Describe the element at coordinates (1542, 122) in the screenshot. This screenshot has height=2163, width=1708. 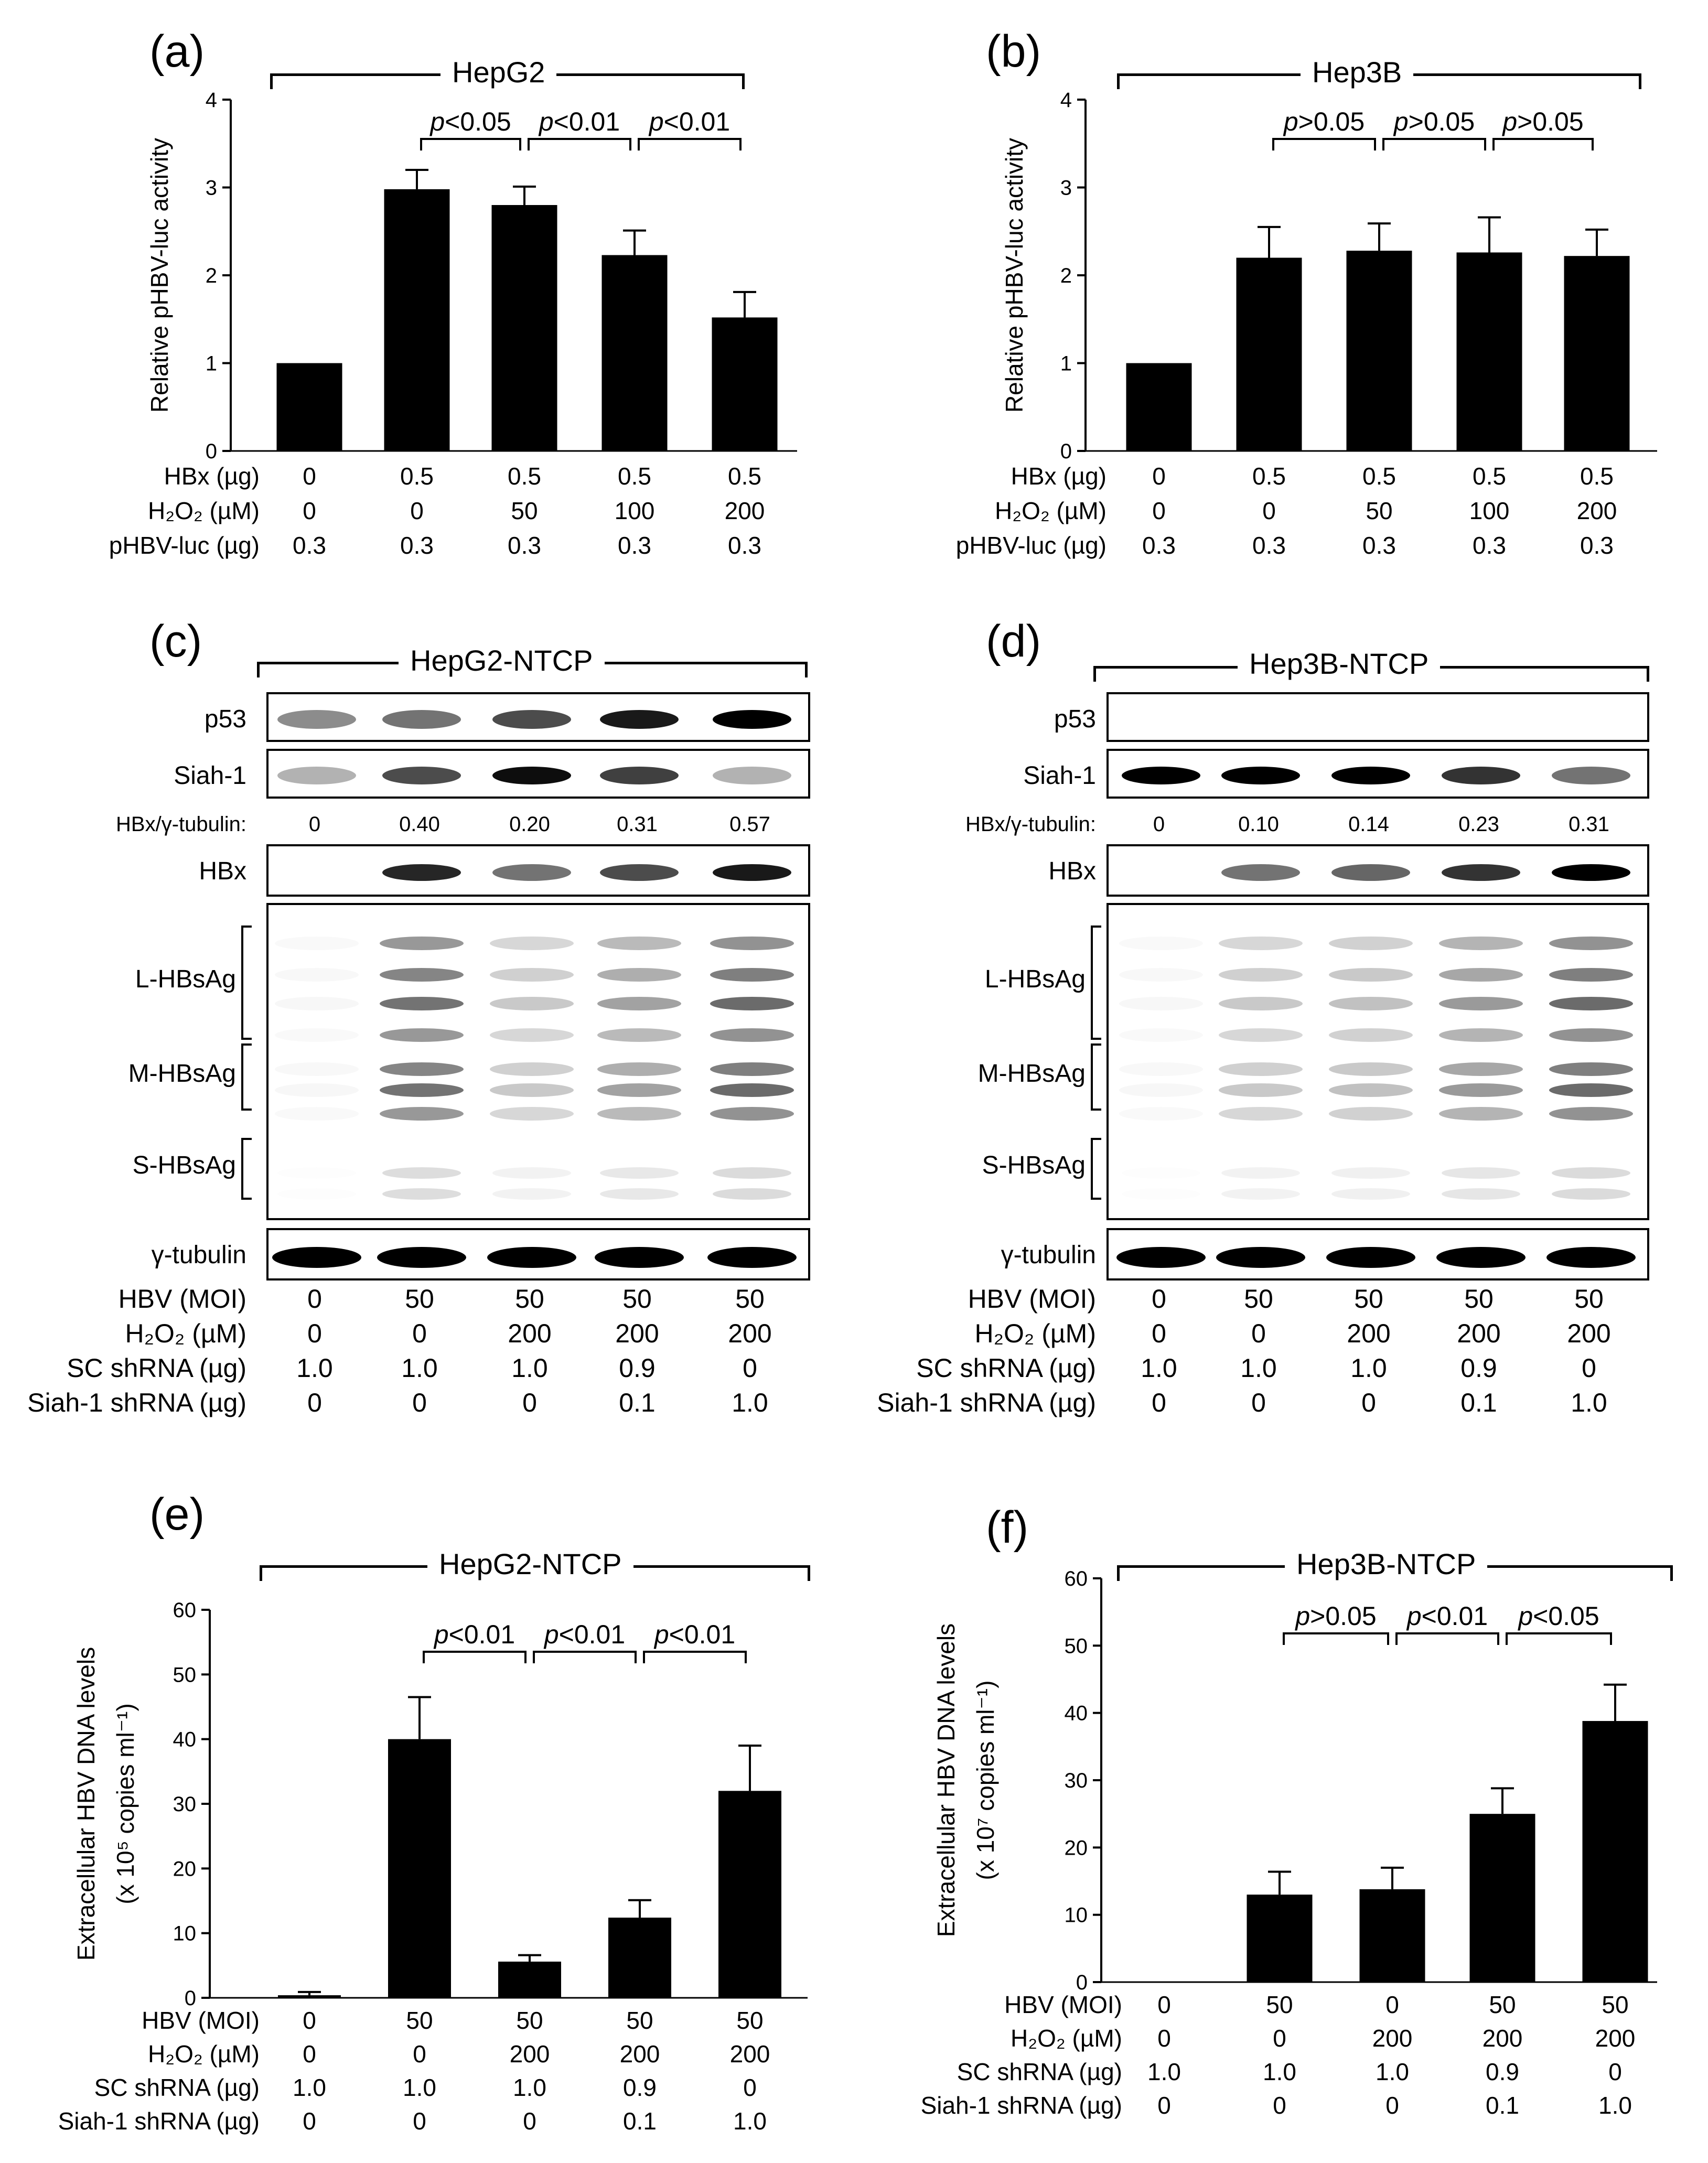
I see `p-value-label: p>0.05` at that location.